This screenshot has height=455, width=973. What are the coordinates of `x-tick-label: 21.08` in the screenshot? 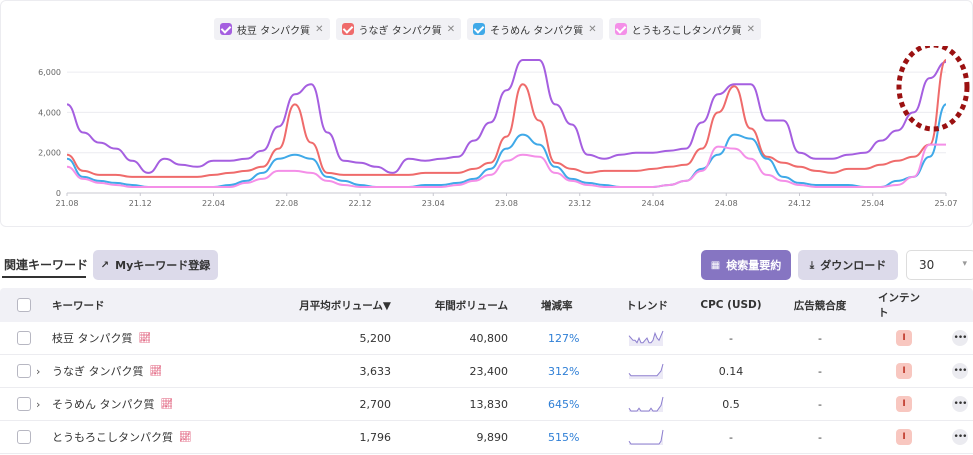 It's located at (67, 203).